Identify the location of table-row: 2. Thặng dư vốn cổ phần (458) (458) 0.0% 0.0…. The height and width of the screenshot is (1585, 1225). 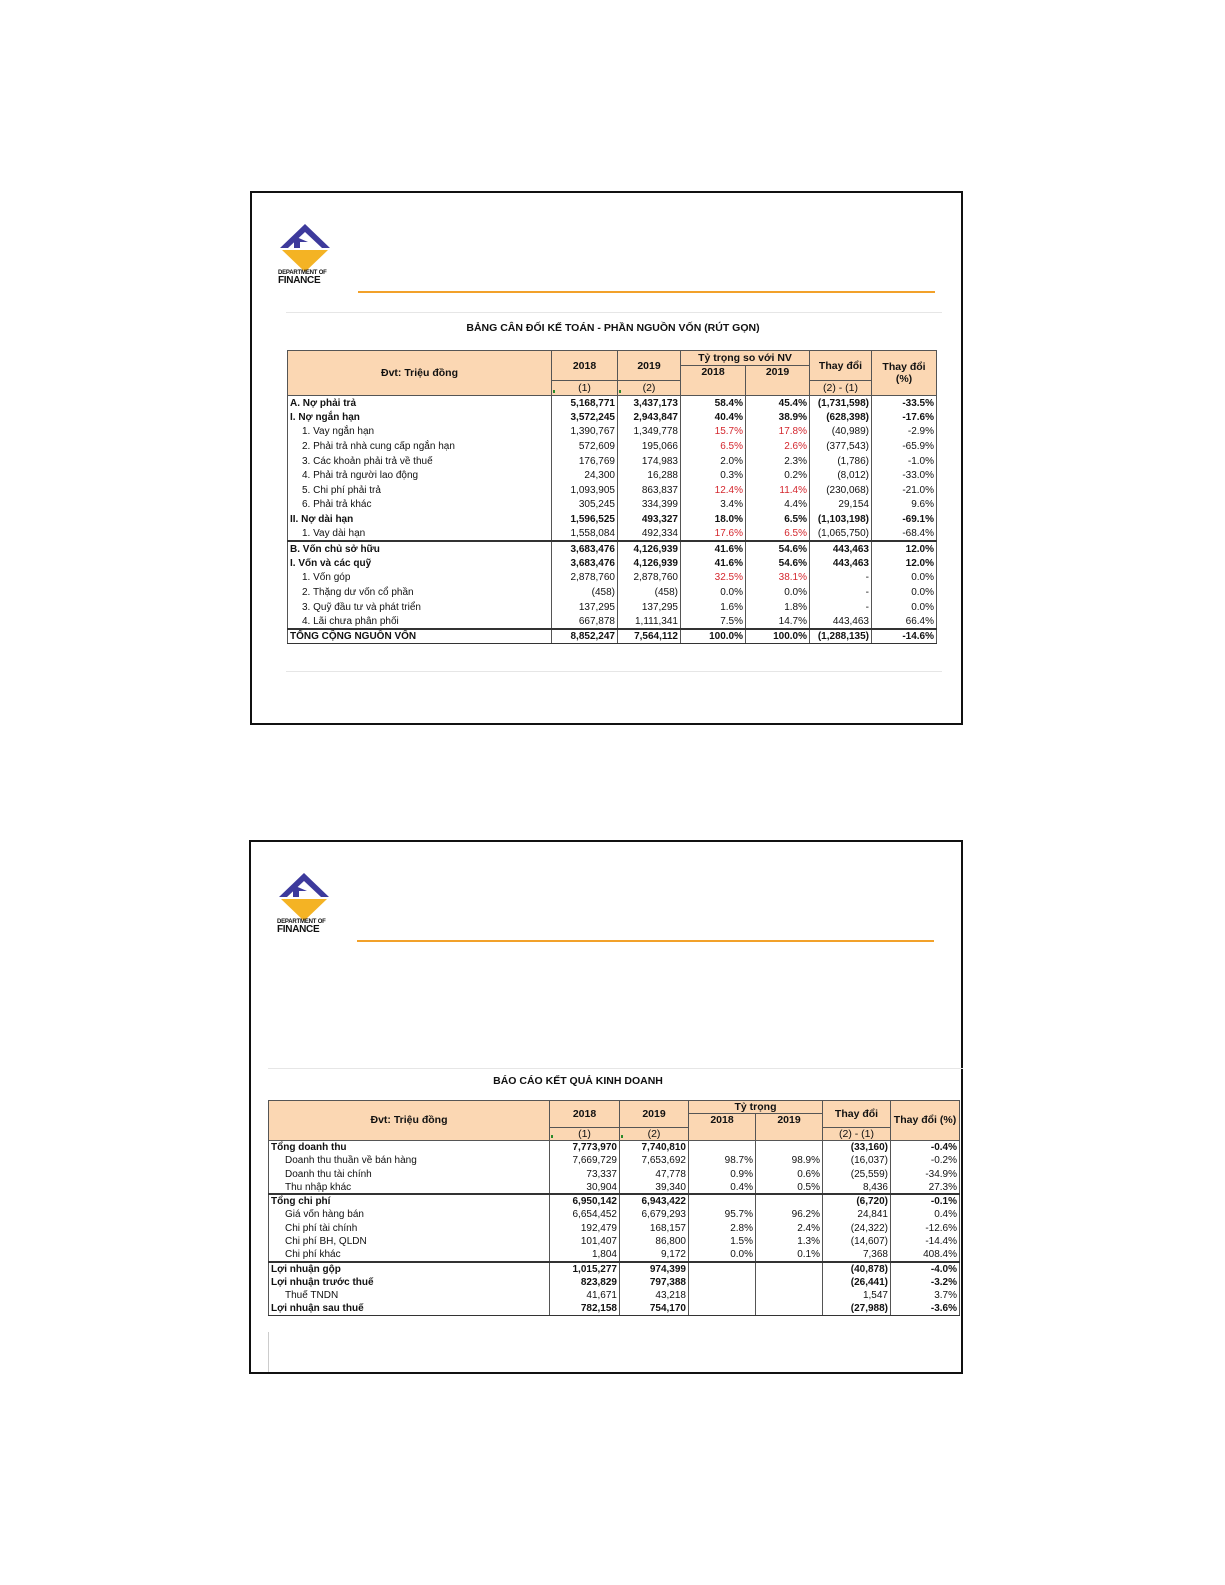
(612, 592).